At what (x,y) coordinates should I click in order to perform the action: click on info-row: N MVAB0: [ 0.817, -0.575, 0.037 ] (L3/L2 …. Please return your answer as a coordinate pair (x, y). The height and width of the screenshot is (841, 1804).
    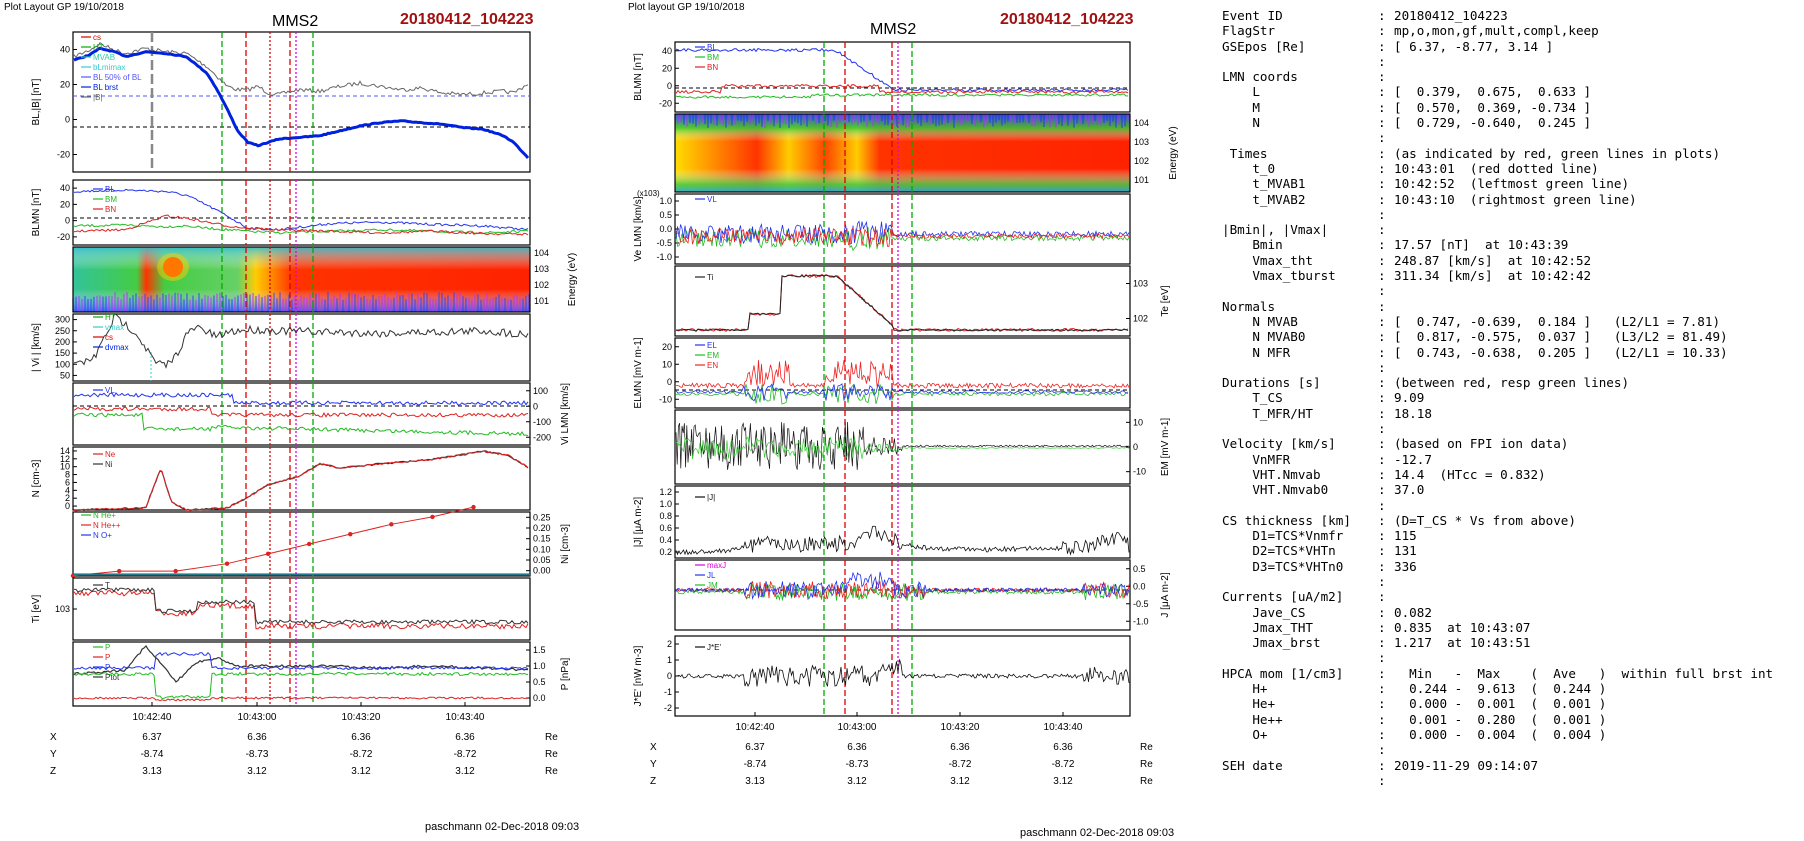
    Looking at the image, I should click on (1508, 336).